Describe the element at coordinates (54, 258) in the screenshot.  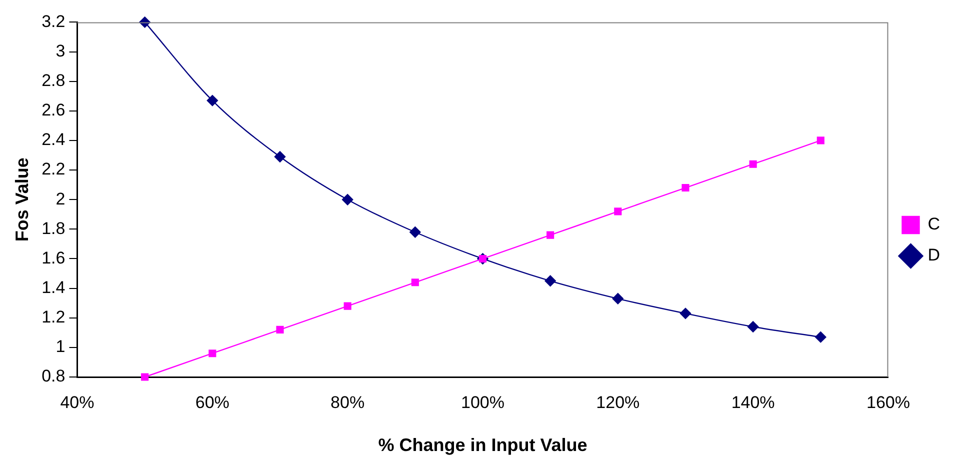
I see `y-tick-label: 1.6` at that location.